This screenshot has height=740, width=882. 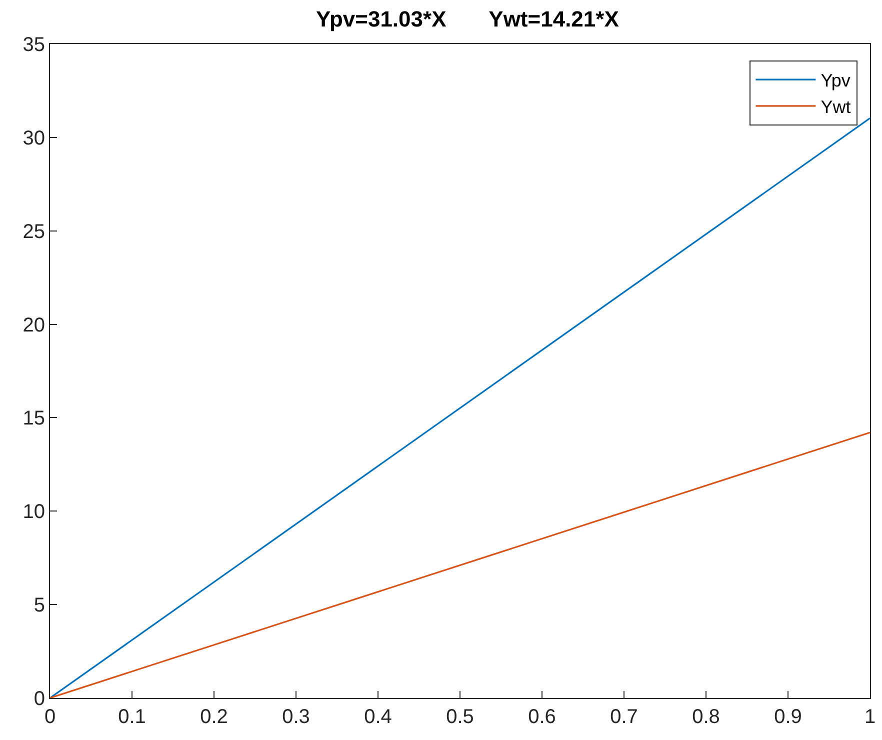 I want to click on legend-label: Ywt, so click(x=835, y=106).